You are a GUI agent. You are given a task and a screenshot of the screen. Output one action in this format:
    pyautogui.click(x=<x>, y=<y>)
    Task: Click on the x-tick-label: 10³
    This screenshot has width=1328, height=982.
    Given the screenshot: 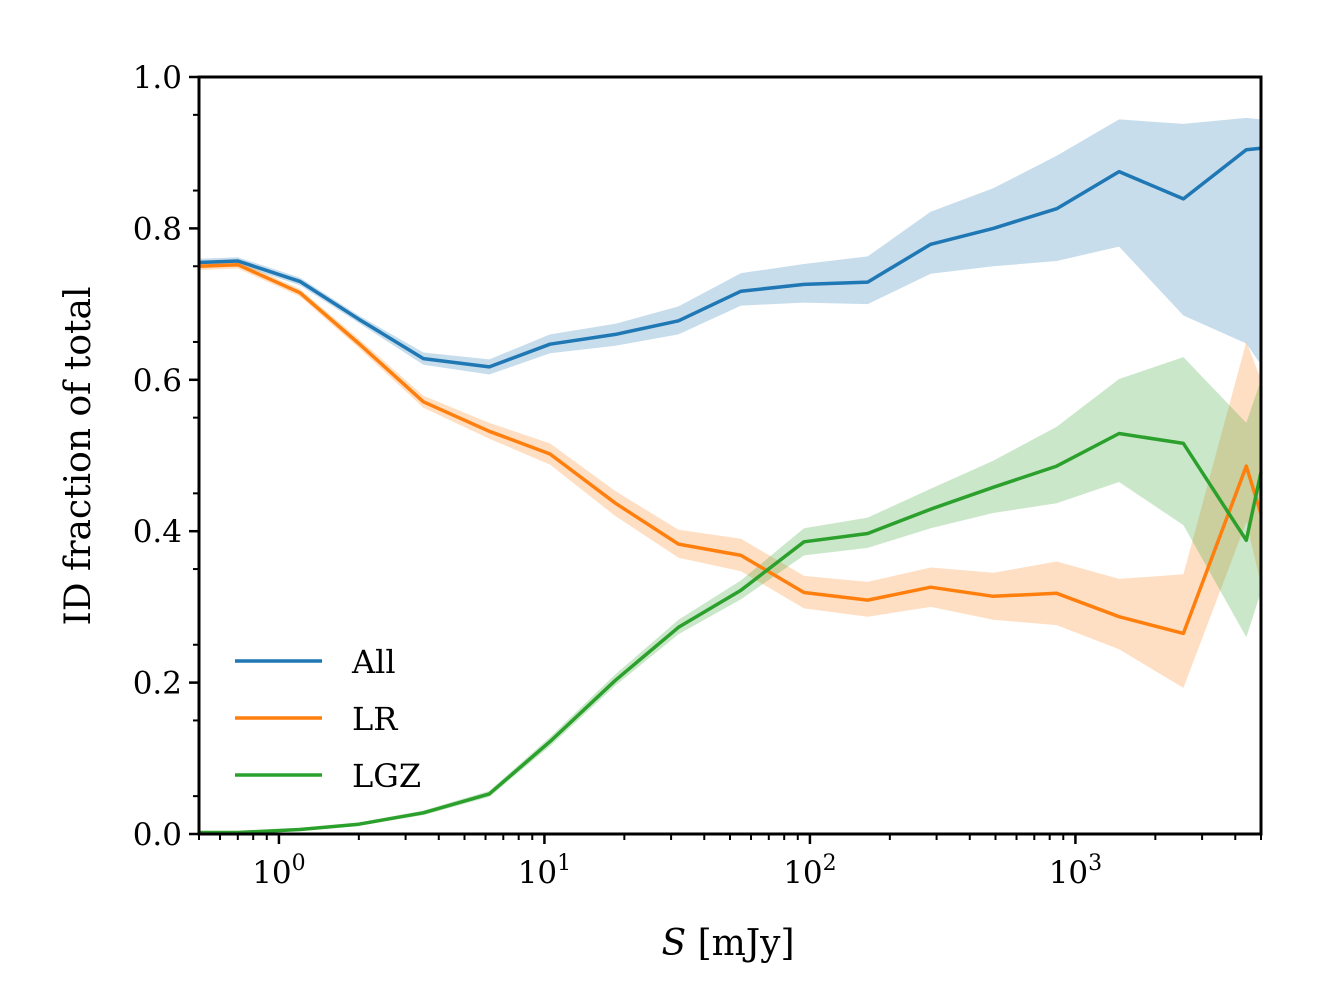 What is the action you would take?
    pyautogui.click(x=1075, y=871)
    